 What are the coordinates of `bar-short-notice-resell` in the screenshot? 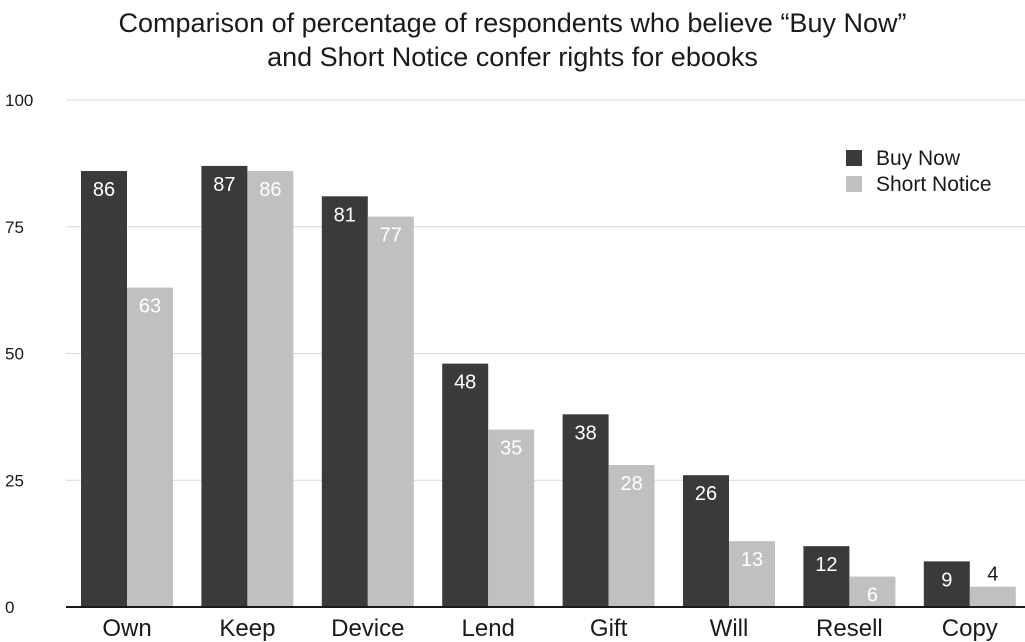 It's located at (872, 591).